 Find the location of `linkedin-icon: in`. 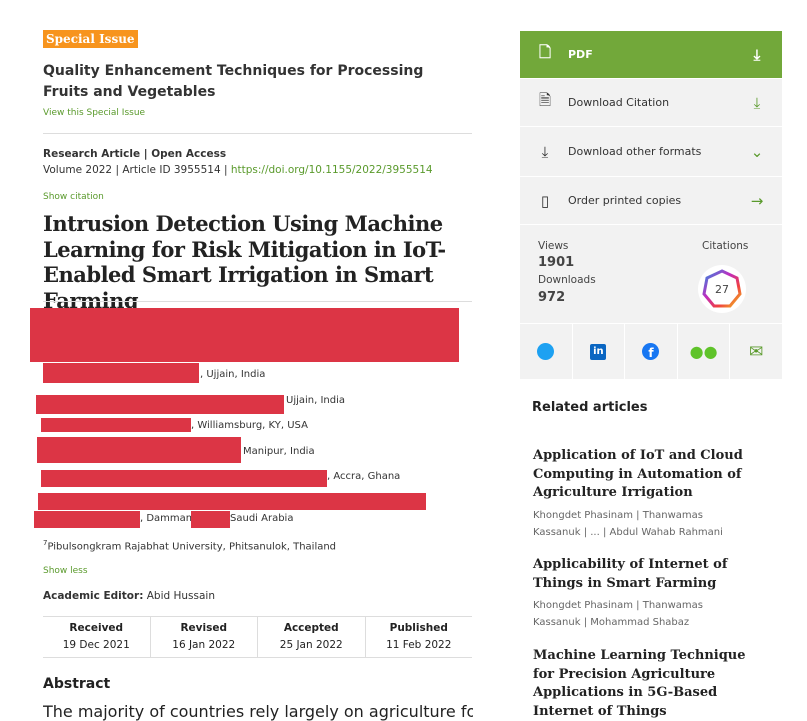

linkedin-icon: in is located at coordinates (598, 351).